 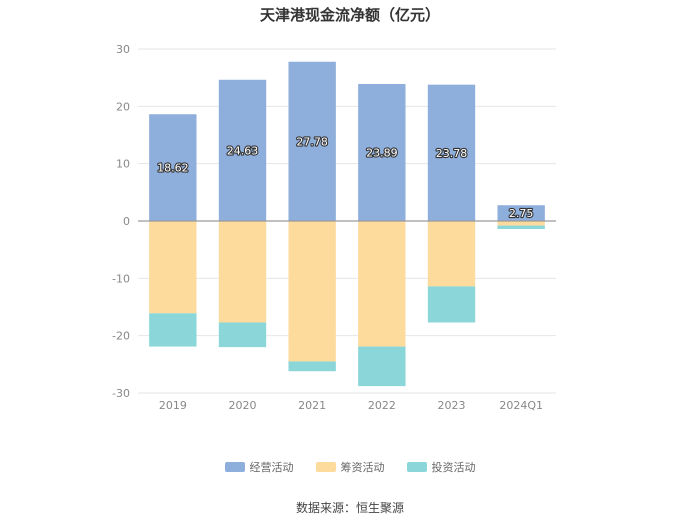 I want to click on y-tick-label: 20, so click(x=123, y=106).